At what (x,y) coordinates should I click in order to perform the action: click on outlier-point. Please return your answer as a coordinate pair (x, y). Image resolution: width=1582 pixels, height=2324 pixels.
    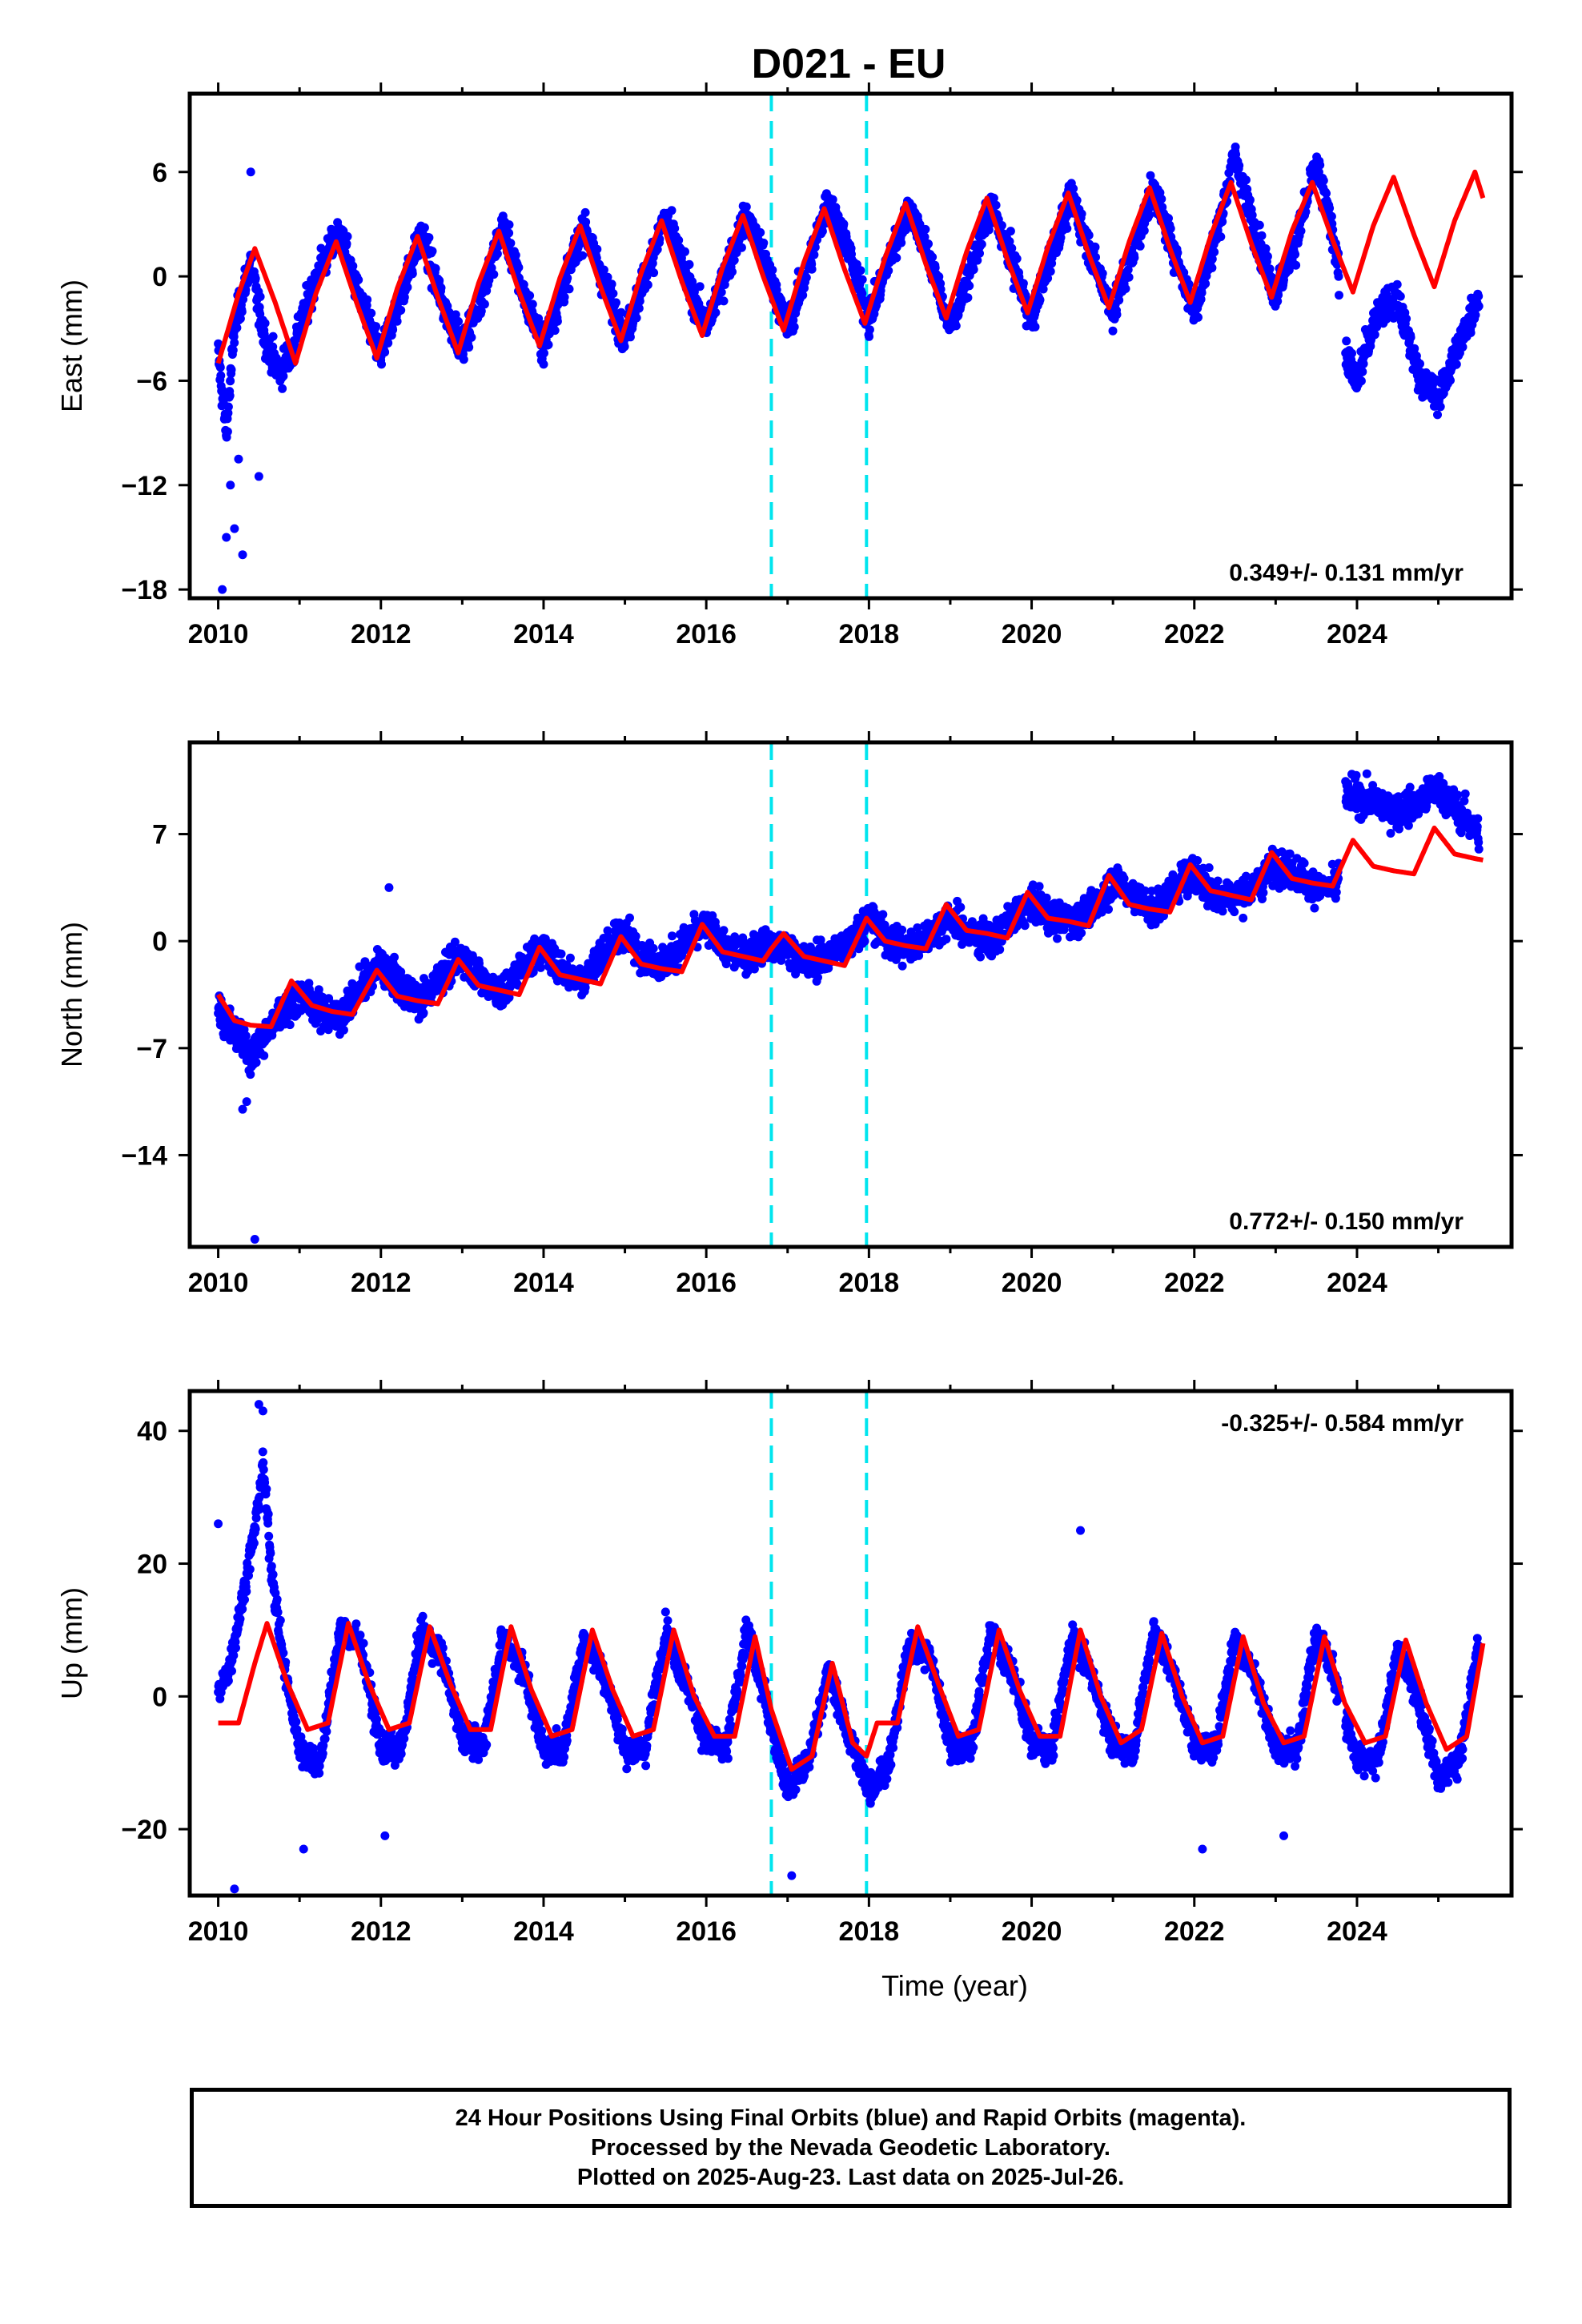
    Looking at the image, I should click on (230, 485).